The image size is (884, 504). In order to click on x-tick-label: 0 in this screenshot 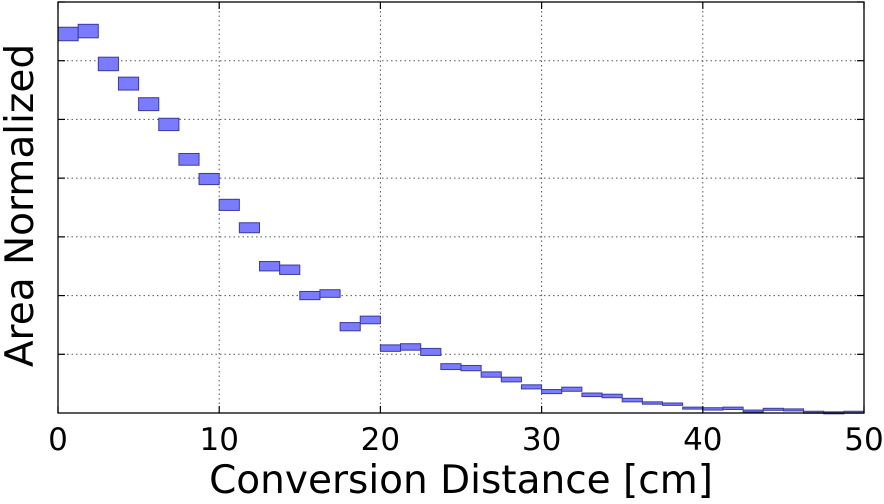, I will do `click(58, 440)`.